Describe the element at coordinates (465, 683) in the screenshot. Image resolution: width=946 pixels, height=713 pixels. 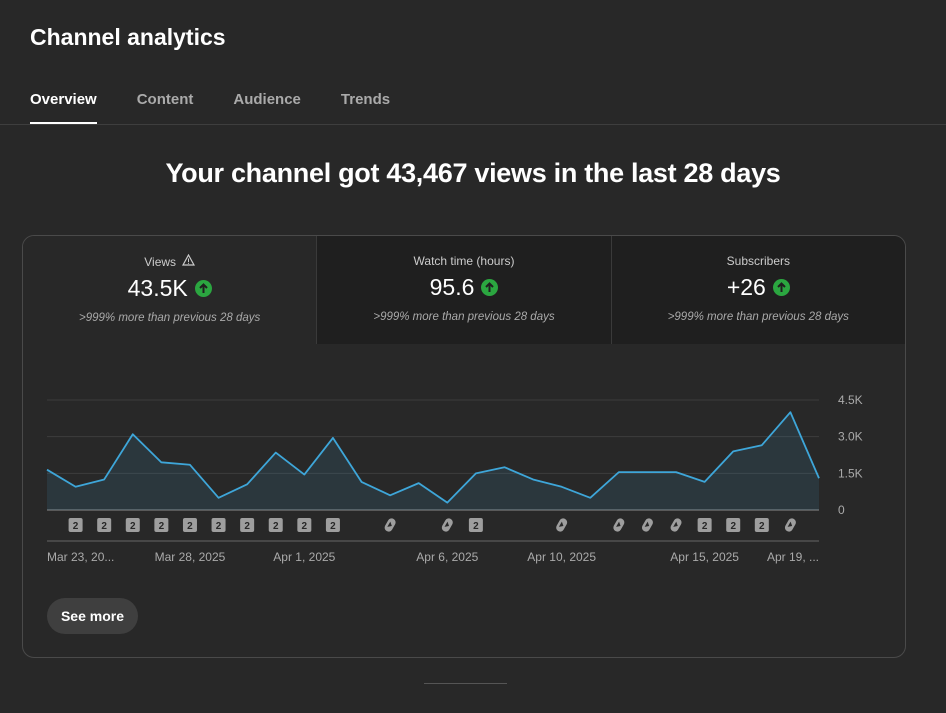
I see `scrollbar` at that location.